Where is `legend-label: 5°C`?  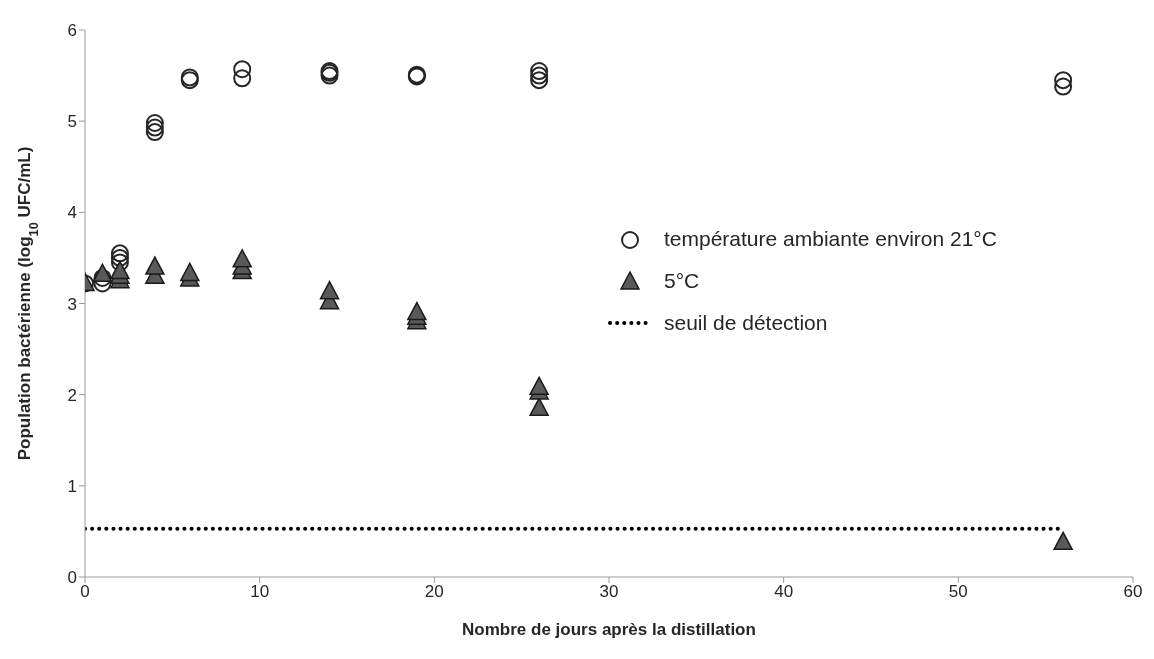
legend-label: 5°C is located at coordinates (682, 281).